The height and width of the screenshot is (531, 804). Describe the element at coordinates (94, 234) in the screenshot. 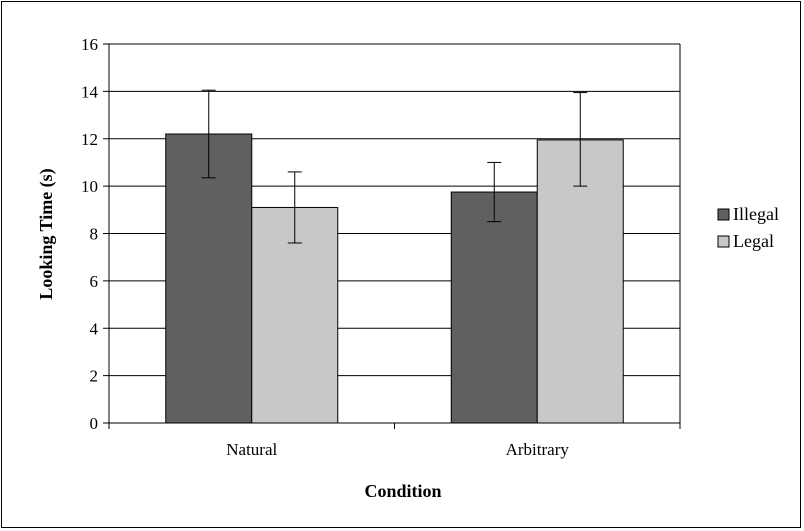

I see `y-tick-label-8: 8` at that location.